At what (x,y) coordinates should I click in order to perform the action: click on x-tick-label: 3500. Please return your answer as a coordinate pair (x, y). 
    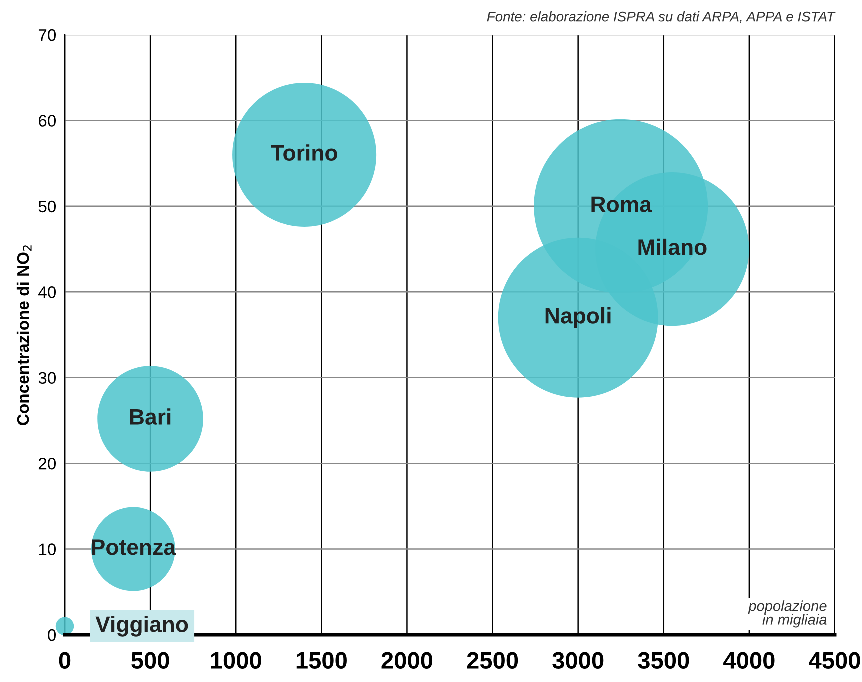
    Looking at the image, I should click on (664, 661).